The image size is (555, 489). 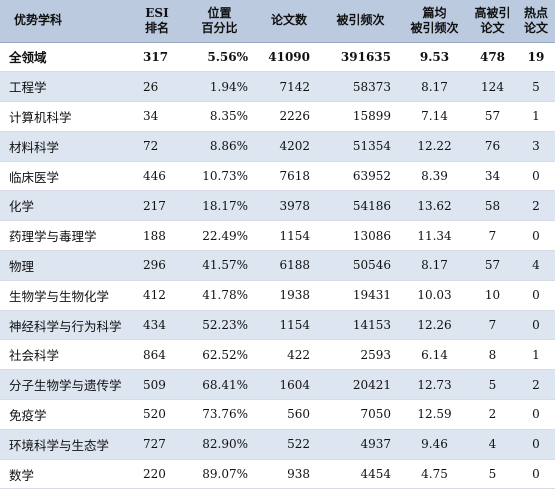 What do you see at coordinates (294, 146) in the screenshot?
I see `cell-papers: 4202` at bounding box center [294, 146].